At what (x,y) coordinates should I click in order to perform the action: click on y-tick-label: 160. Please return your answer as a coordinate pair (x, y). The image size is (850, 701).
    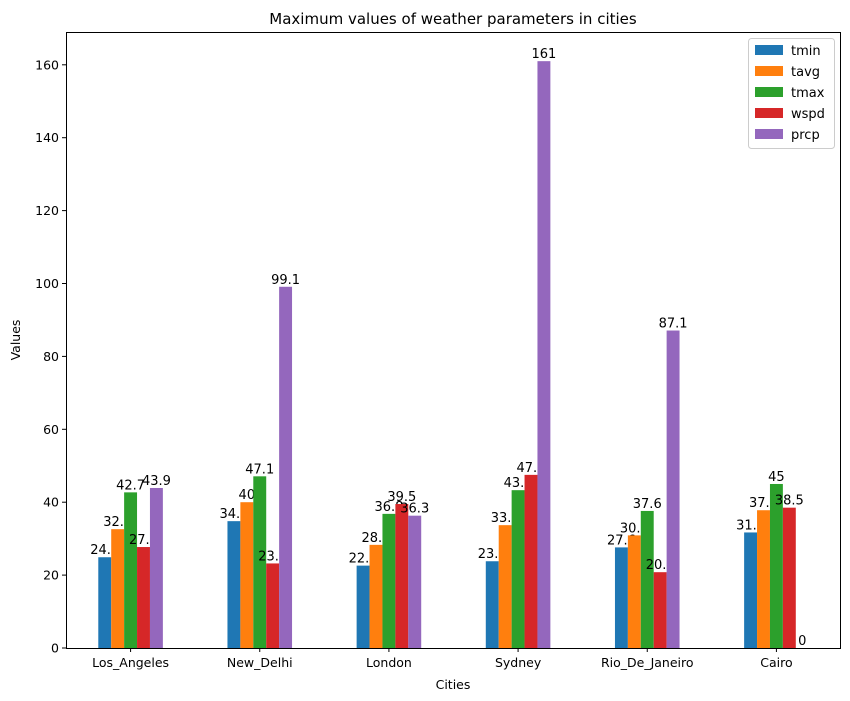
    Looking at the image, I should click on (47, 64).